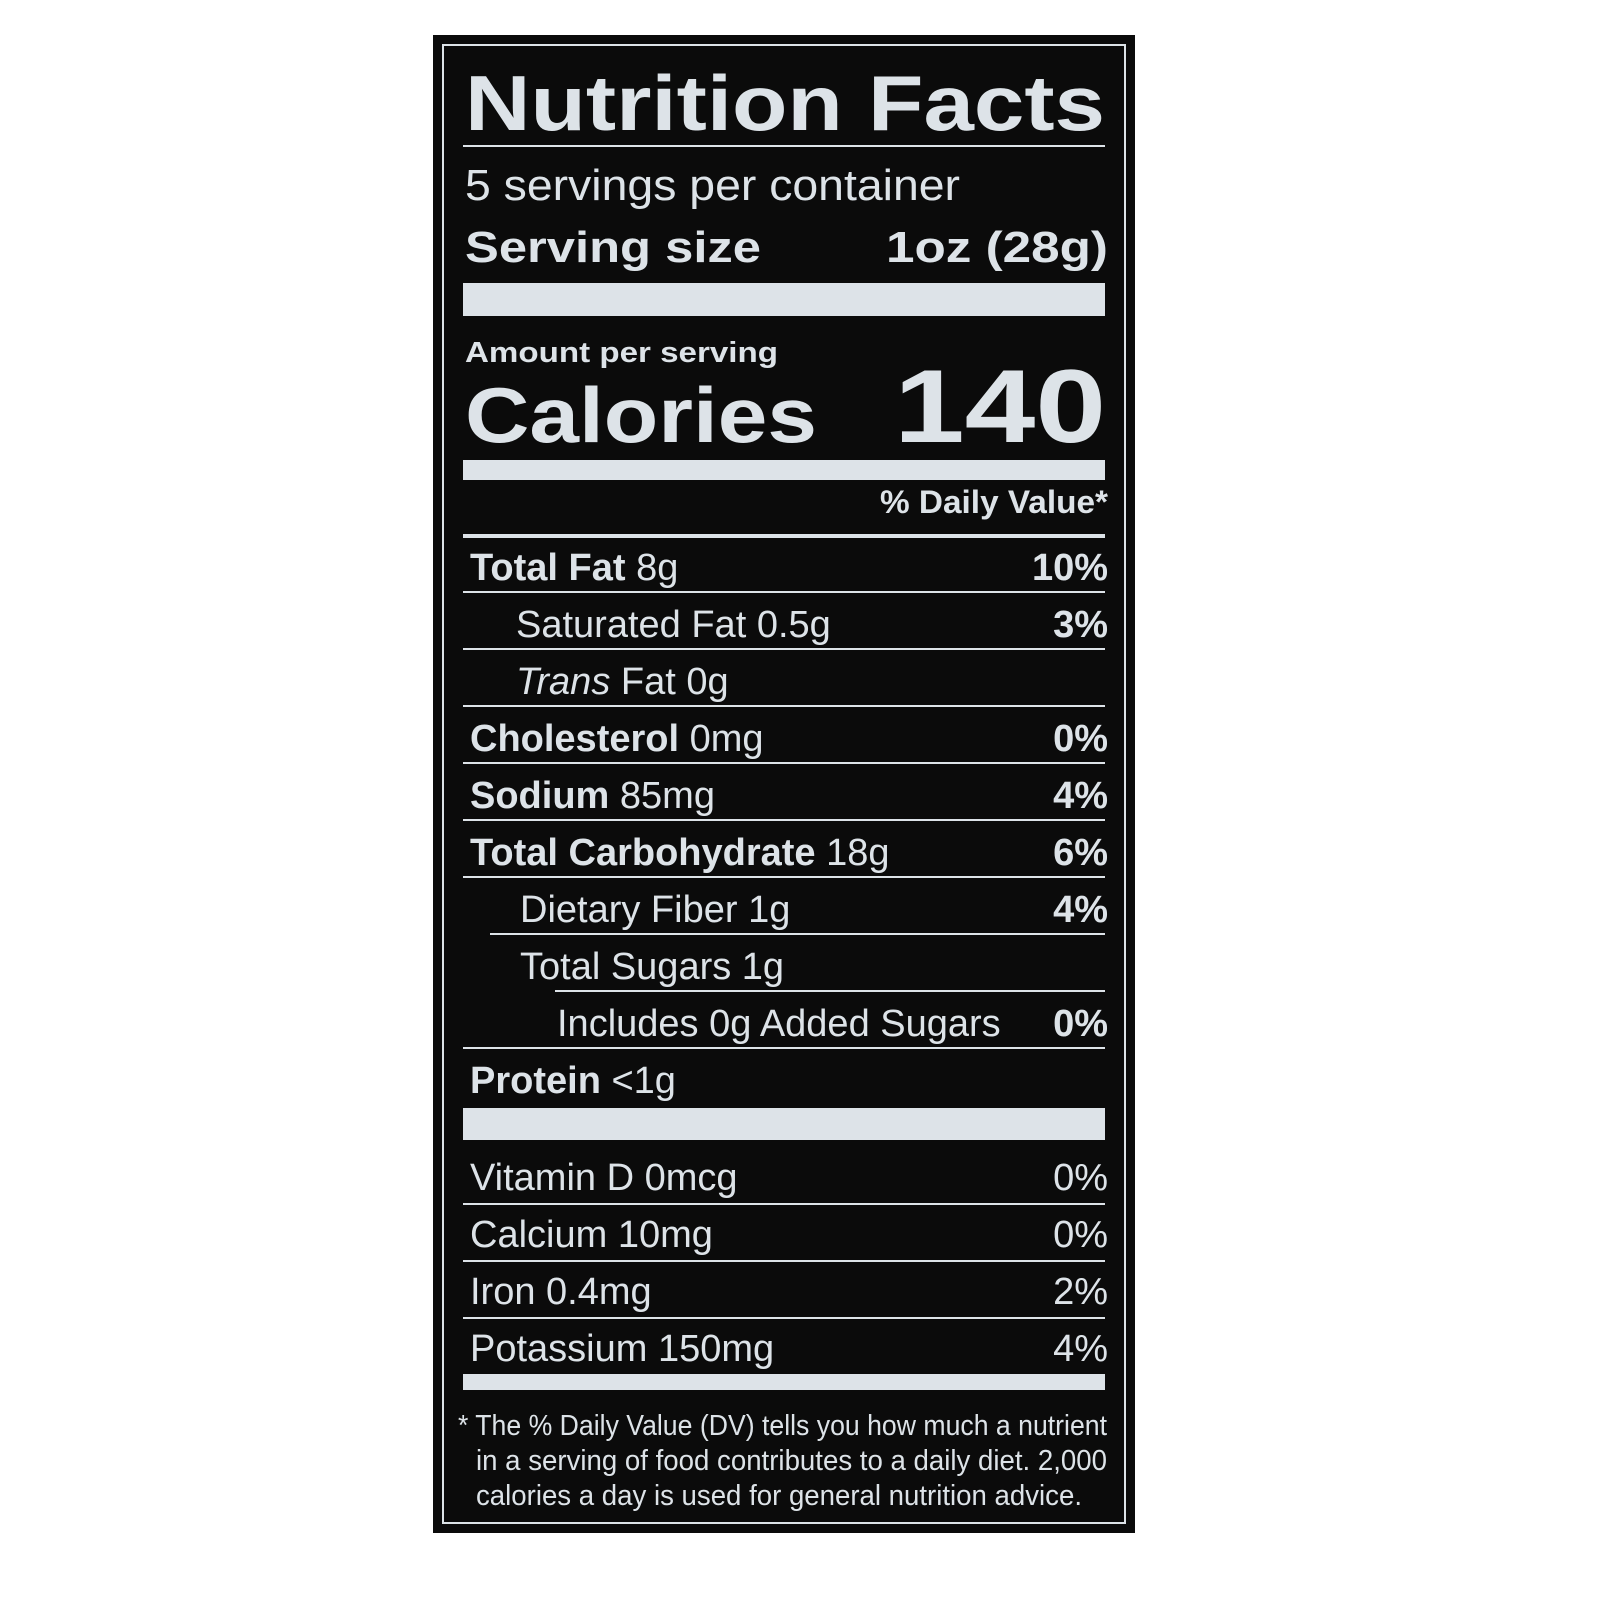 This screenshot has height=1600, width=1600. I want to click on nutrient-row: Total Carbohydrate 18g, so click(680, 853).